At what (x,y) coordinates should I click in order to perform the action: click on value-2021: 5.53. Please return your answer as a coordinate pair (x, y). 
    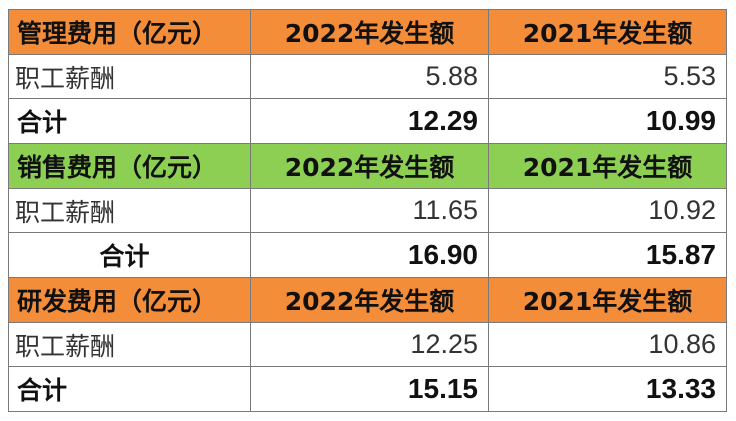
    Looking at the image, I should click on (607, 76).